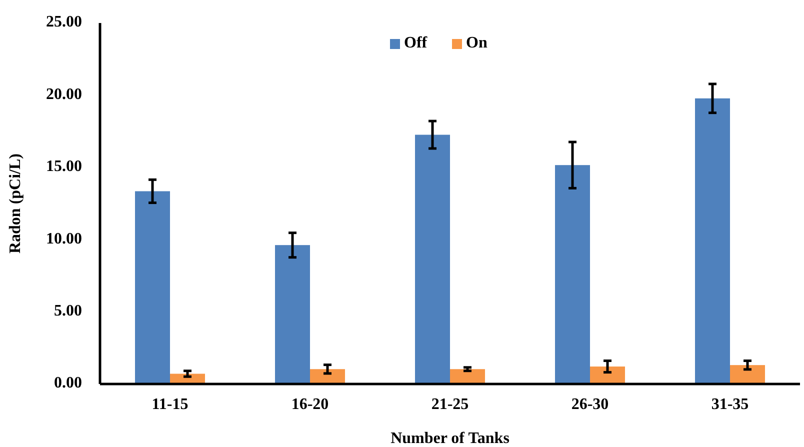 This screenshot has height=447, width=804. I want to click on x-tick-label: 26-30, so click(590, 404).